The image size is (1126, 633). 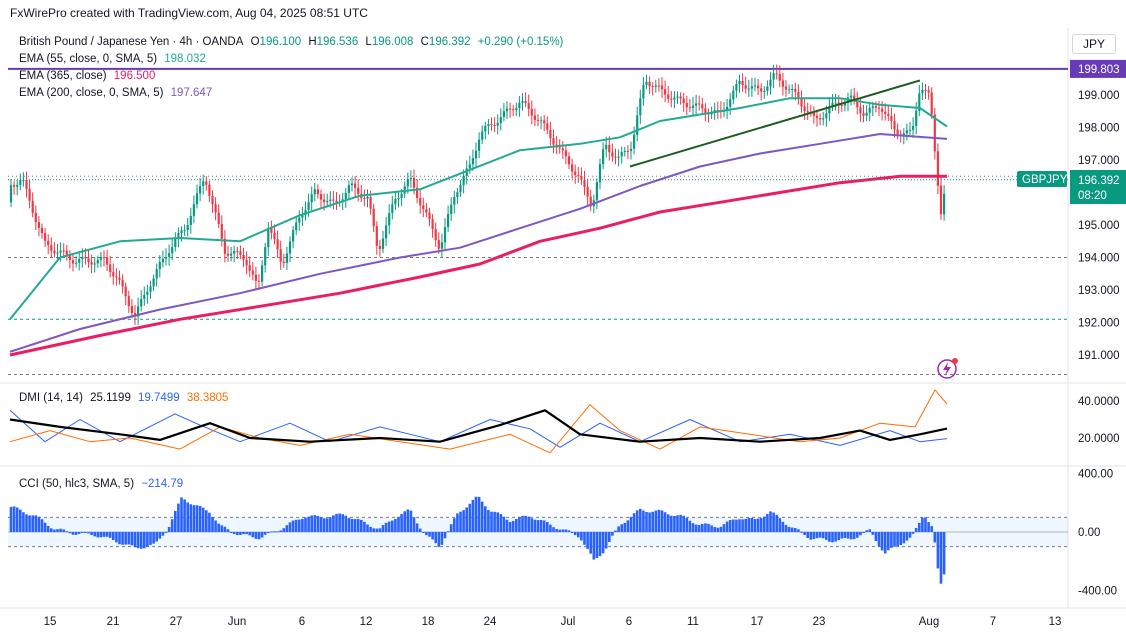 What do you see at coordinates (1094, 44) in the screenshot?
I see `currency-selector: JPY` at bounding box center [1094, 44].